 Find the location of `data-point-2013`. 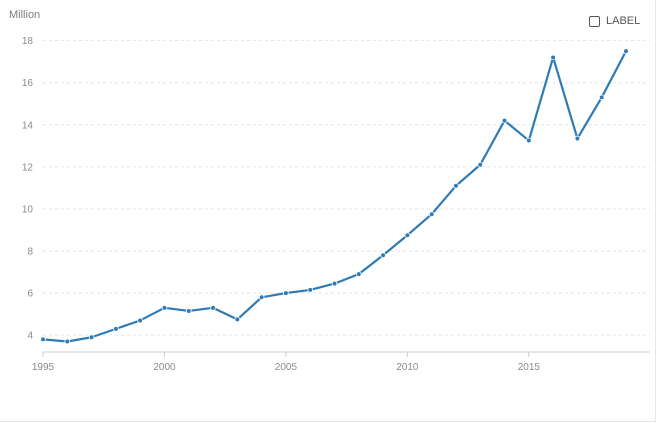

data-point-2013 is located at coordinates (480, 164).